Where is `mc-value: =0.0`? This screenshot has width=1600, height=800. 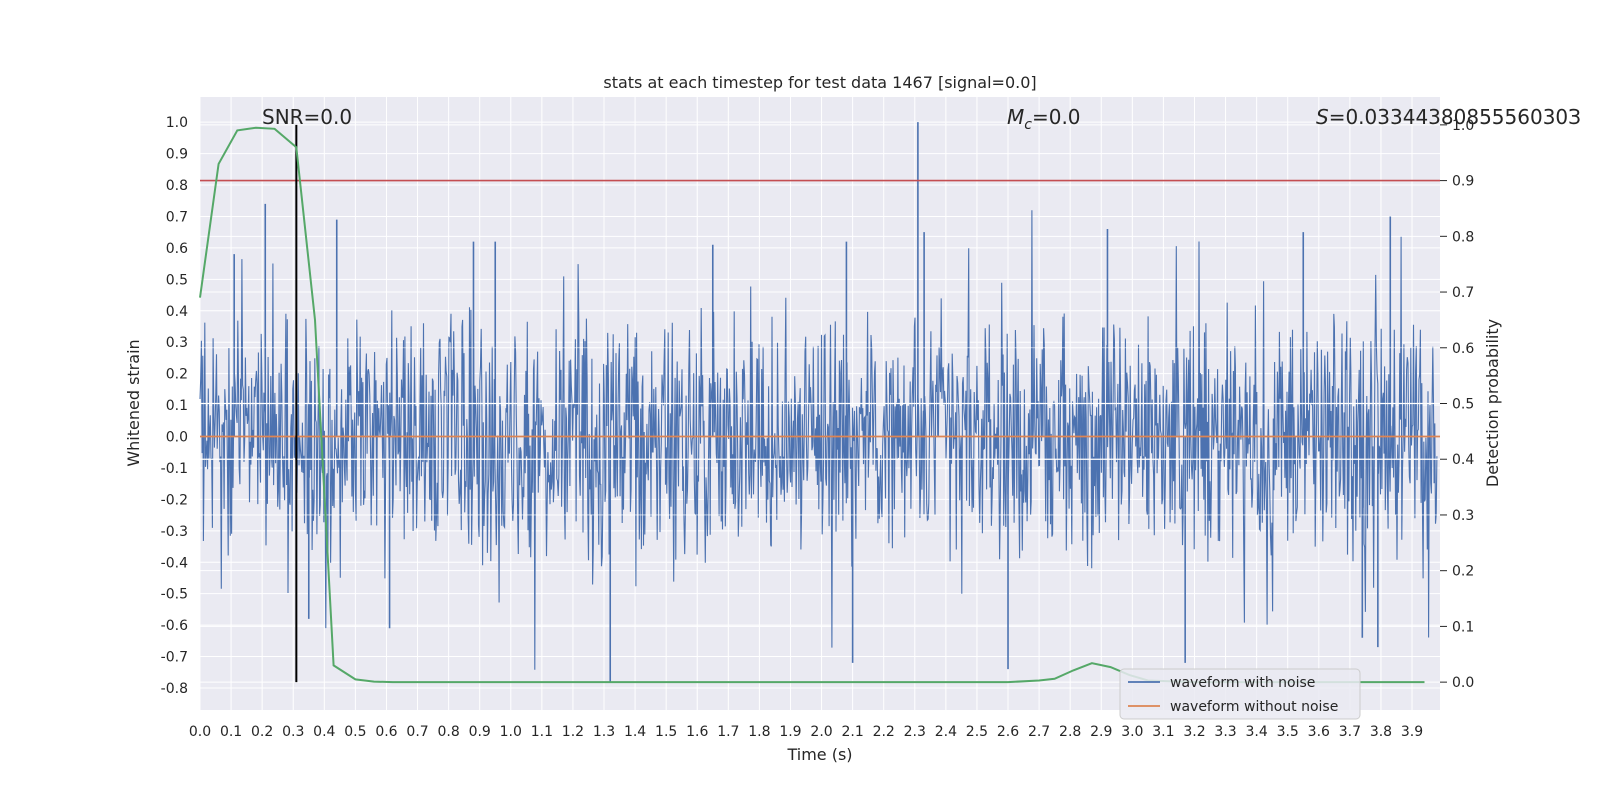
mc-value: =0.0 is located at coordinates (1056, 117).